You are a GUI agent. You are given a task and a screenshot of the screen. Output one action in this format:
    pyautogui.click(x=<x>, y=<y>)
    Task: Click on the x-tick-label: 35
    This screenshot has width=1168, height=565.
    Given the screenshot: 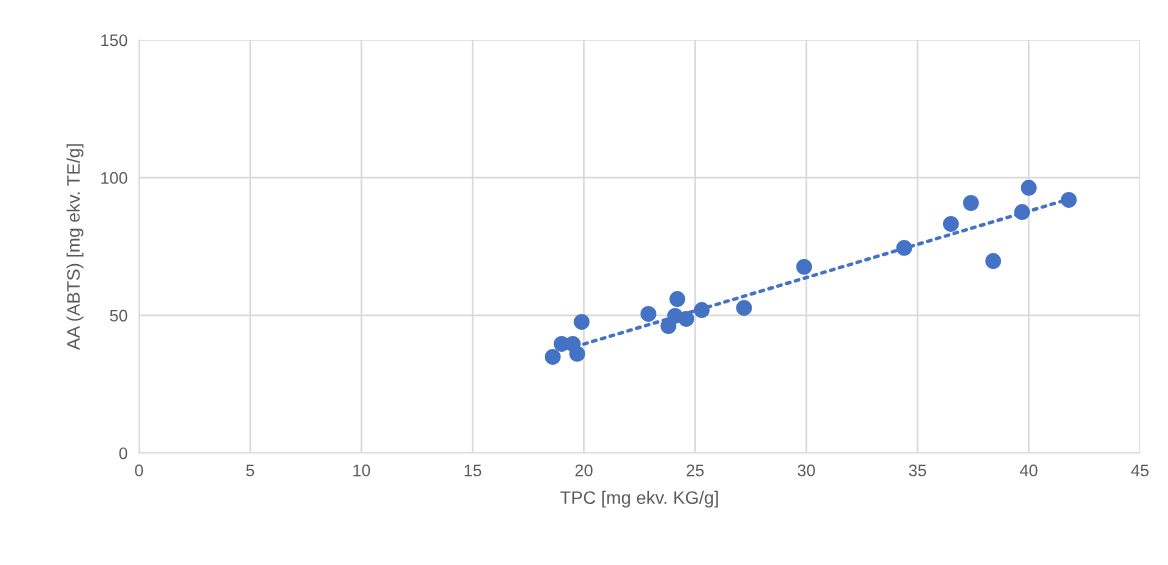 What is the action you would take?
    pyautogui.click(x=917, y=470)
    